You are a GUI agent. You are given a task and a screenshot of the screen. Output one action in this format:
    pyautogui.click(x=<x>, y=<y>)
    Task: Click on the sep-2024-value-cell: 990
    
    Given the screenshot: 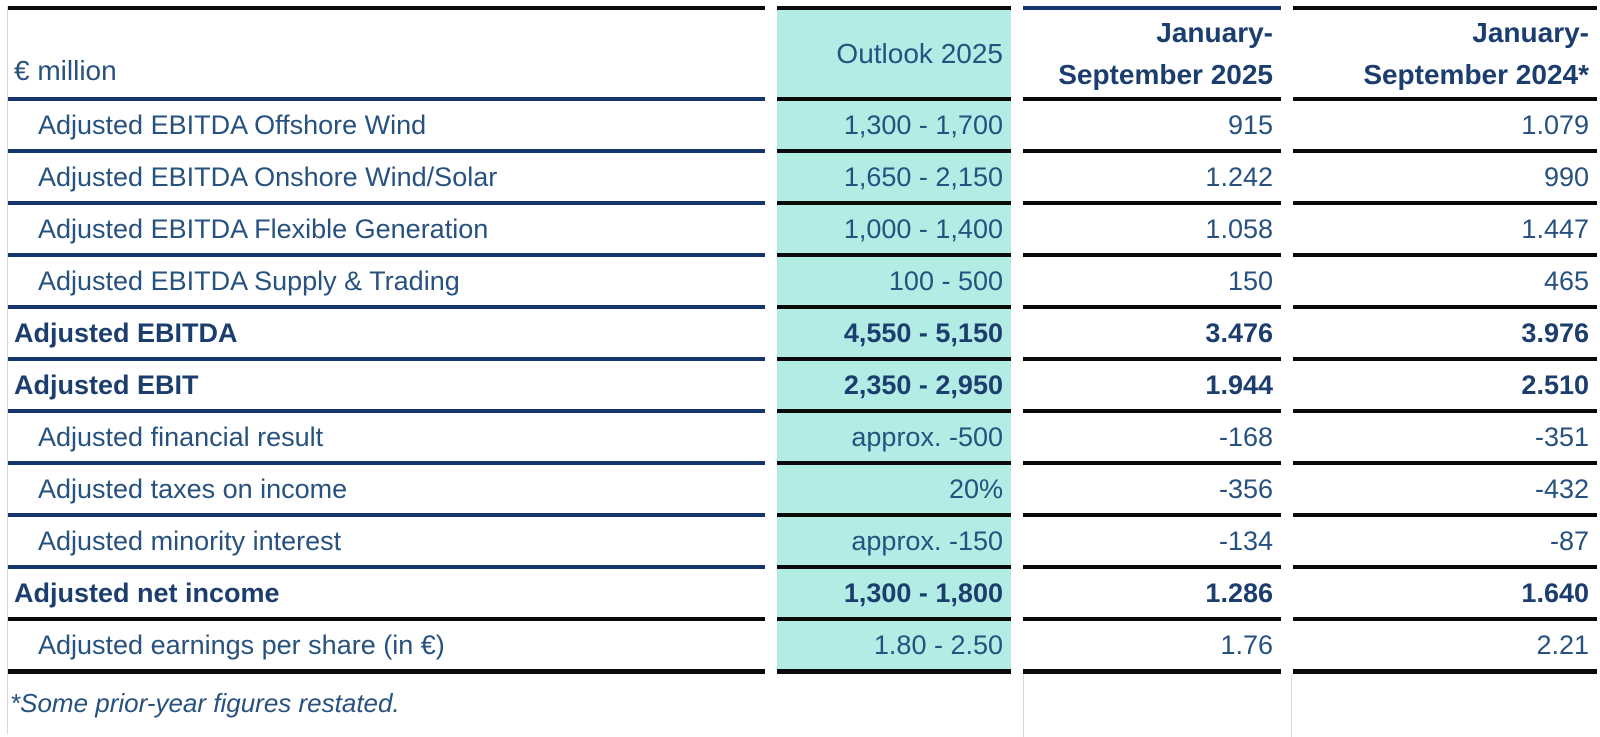 What is the action you would take?
    pyautogui.click(x=1445, y=179)
    